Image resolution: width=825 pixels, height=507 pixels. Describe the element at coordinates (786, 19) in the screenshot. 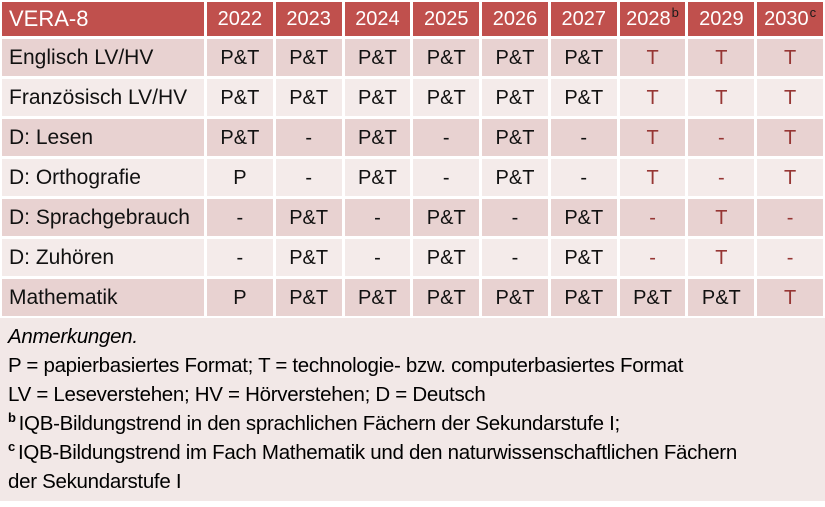

I see `year-header-label: 2030` at that location.